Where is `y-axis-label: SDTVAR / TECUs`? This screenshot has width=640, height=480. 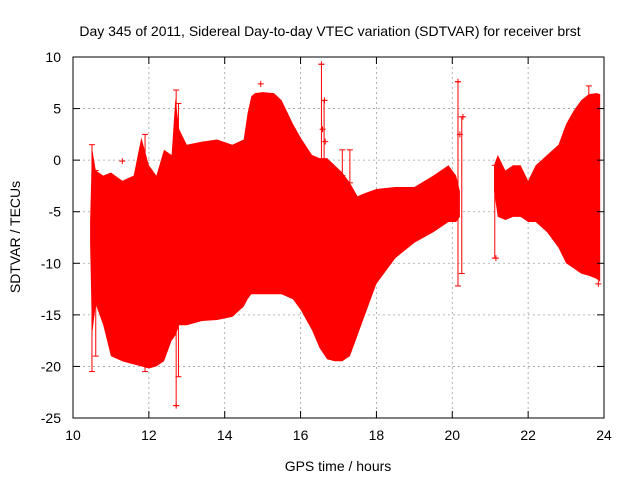
y-axis-label: SDTVAR / TECUs is located at coordinates (15, 237).